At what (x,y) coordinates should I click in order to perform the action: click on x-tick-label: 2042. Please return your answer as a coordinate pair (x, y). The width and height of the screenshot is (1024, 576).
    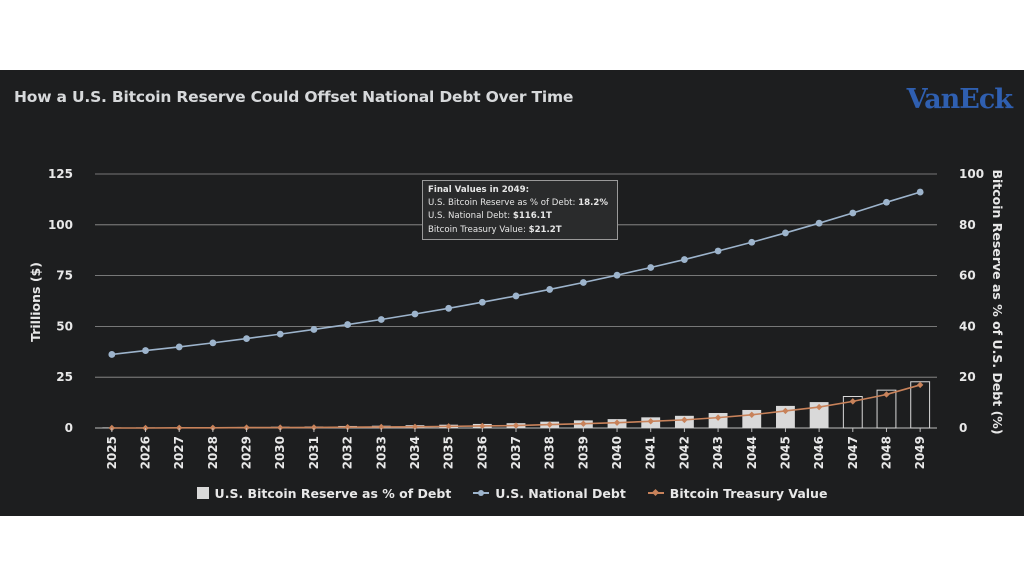
    Looking at the image, I should click on (684, 452).